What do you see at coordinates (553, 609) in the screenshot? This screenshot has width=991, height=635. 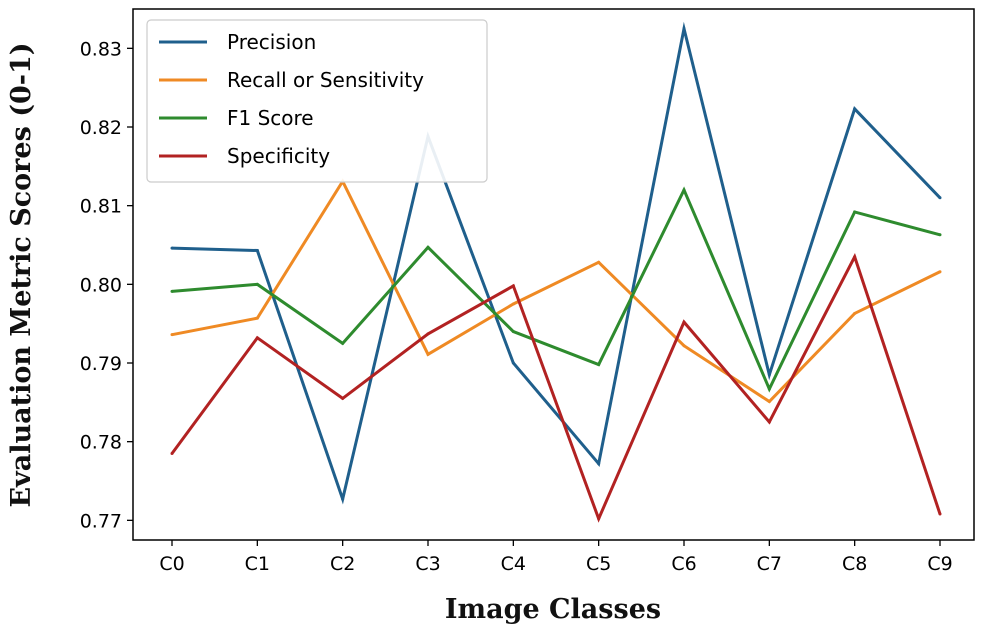 I see `x-axis-title: Image Classes` at bounding box center [553, 609].